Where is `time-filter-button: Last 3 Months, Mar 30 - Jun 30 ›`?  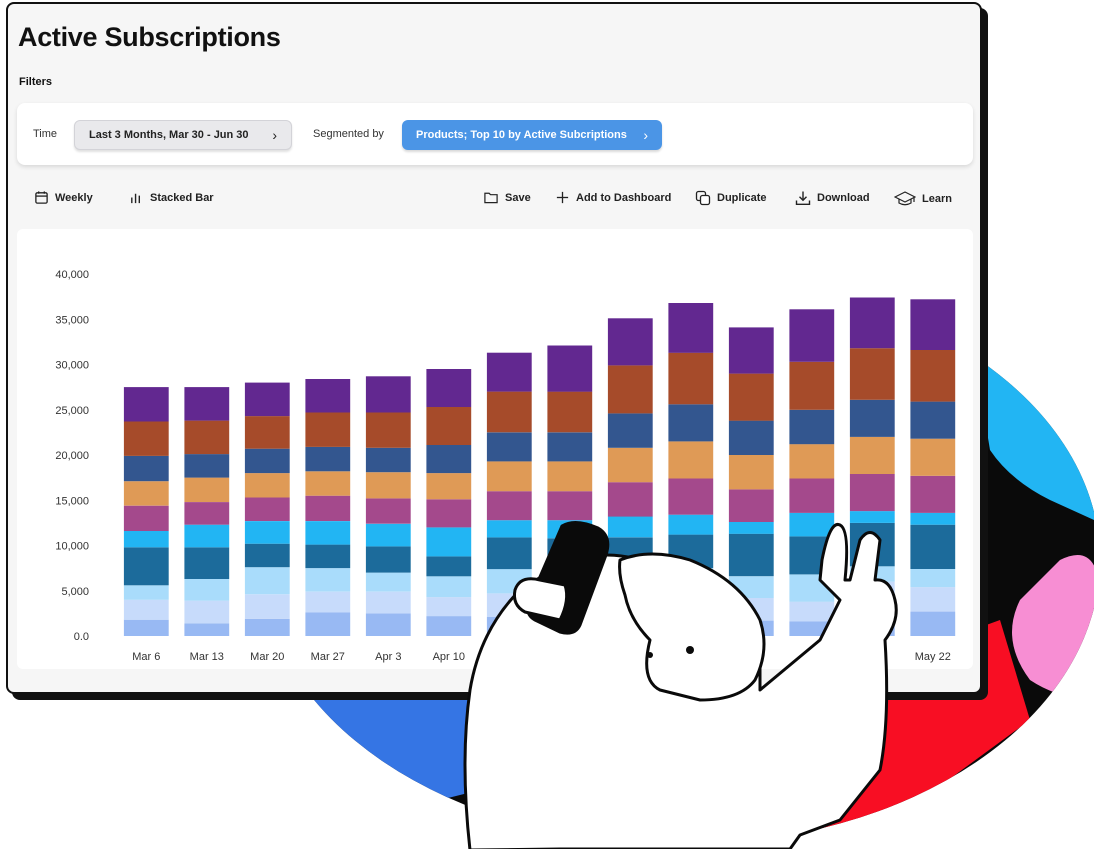 time-filter-button: Last 3 Months, Mar 30 - Jun 30 › is located at coordinates (183, 135).